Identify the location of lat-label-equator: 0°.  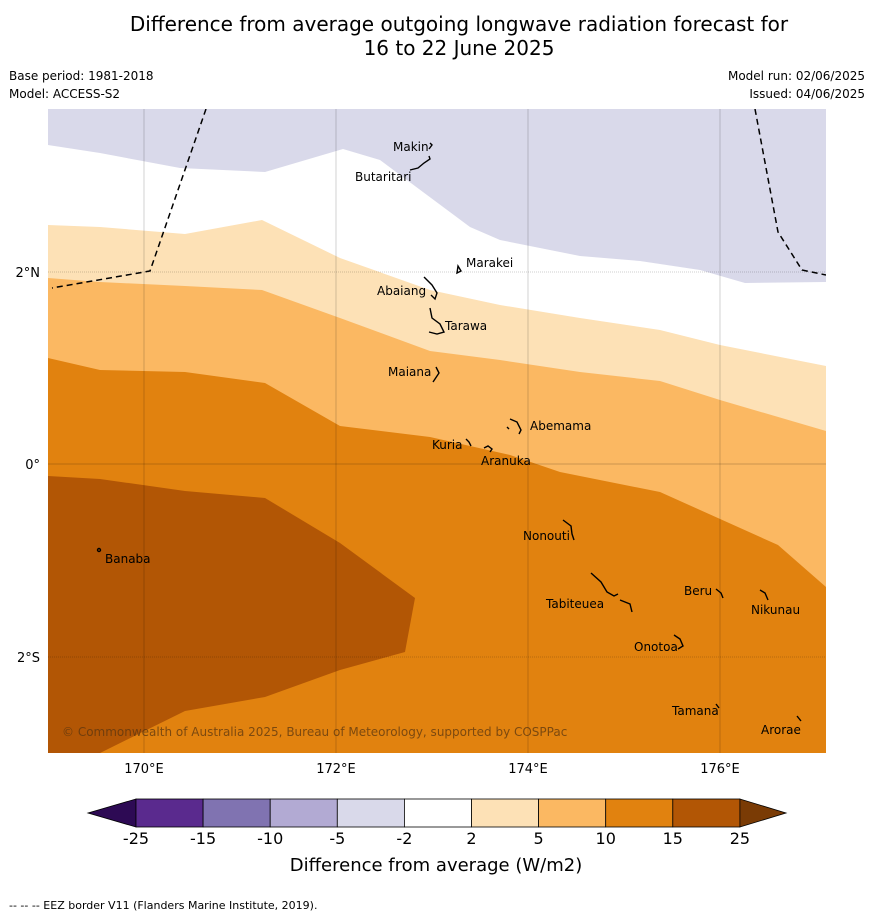
(32, 465).